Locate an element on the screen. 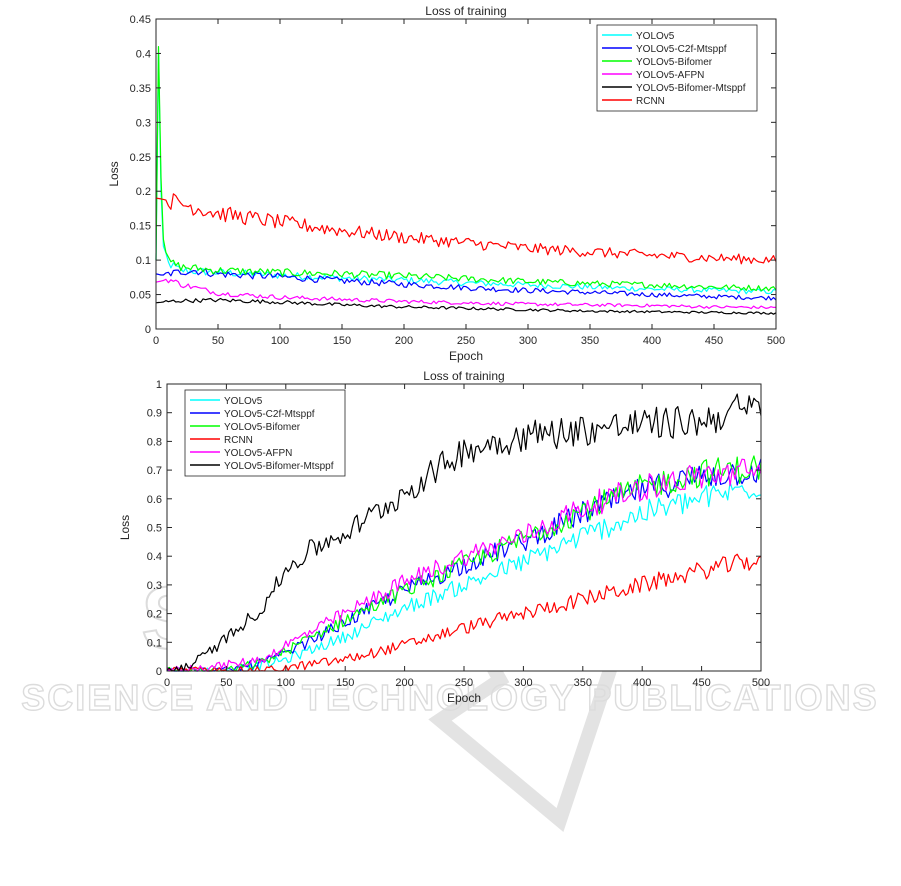  watermark-subtitle: SCIENCE AND TECHNOLOGY PUBLICATIONS is located at coordinates (449, 697).